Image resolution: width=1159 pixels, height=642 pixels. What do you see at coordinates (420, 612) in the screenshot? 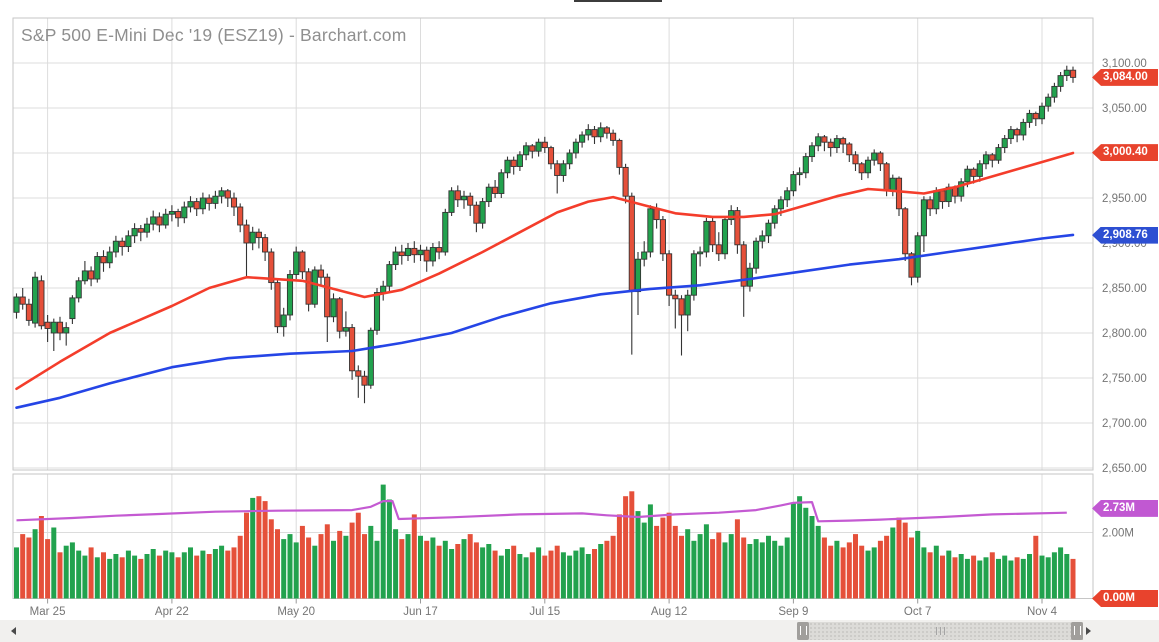
I see `x-axis-label: Jun 17` at bounding box center [420, 612].